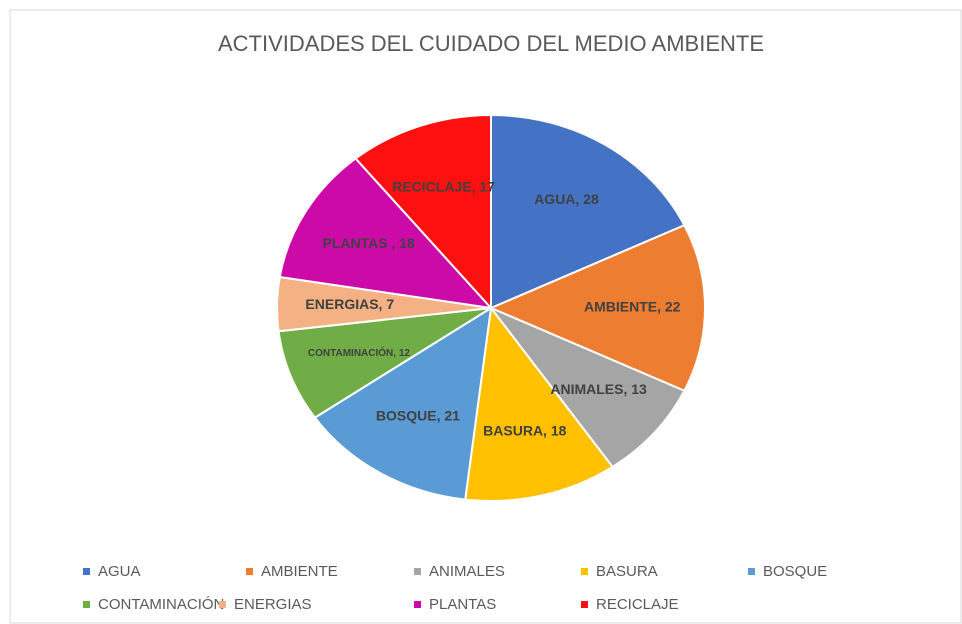  I want to click on data-label: AGUA, 28, so click(566, 199).